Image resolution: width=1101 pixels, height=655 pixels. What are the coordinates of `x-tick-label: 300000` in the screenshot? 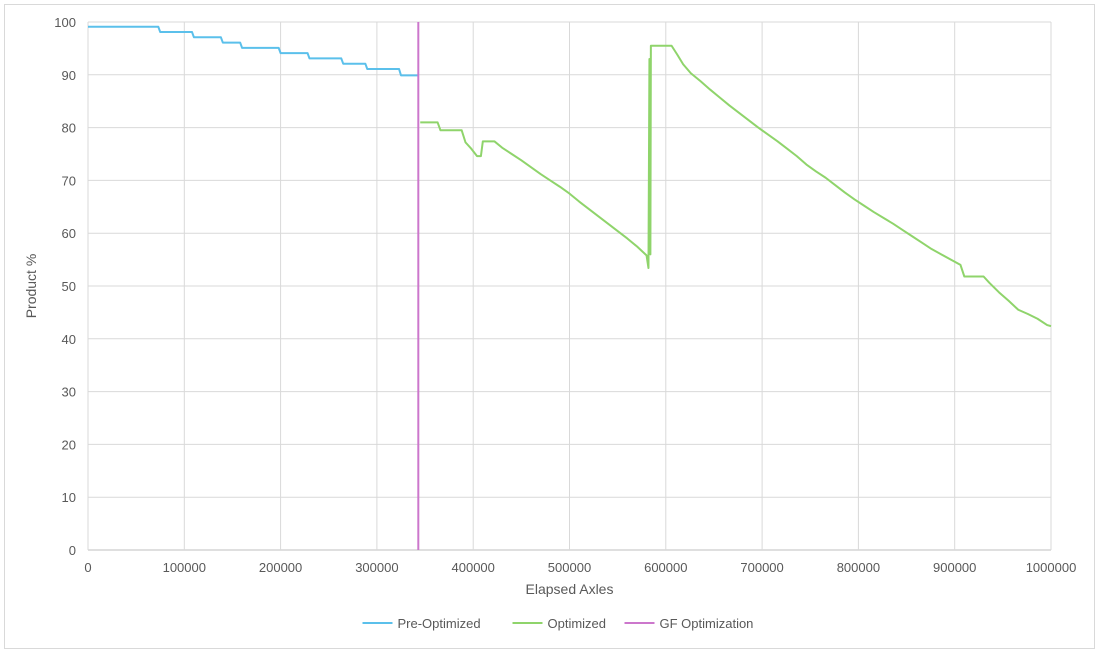 It's located at (376, 567).